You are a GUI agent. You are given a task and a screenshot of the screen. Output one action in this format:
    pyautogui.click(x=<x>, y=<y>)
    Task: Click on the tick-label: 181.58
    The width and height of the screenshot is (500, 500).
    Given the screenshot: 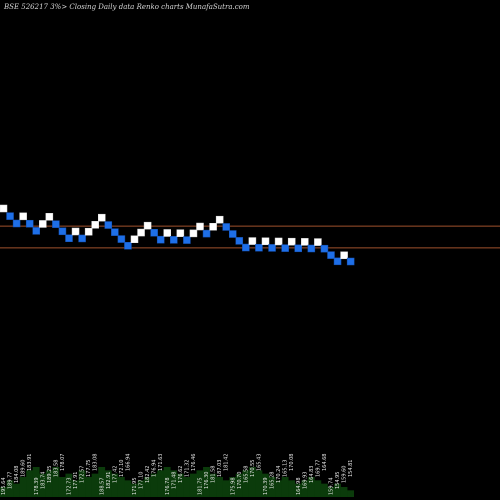 What is the action you would take?
    pyautogui.click(x=214, y=475)
    